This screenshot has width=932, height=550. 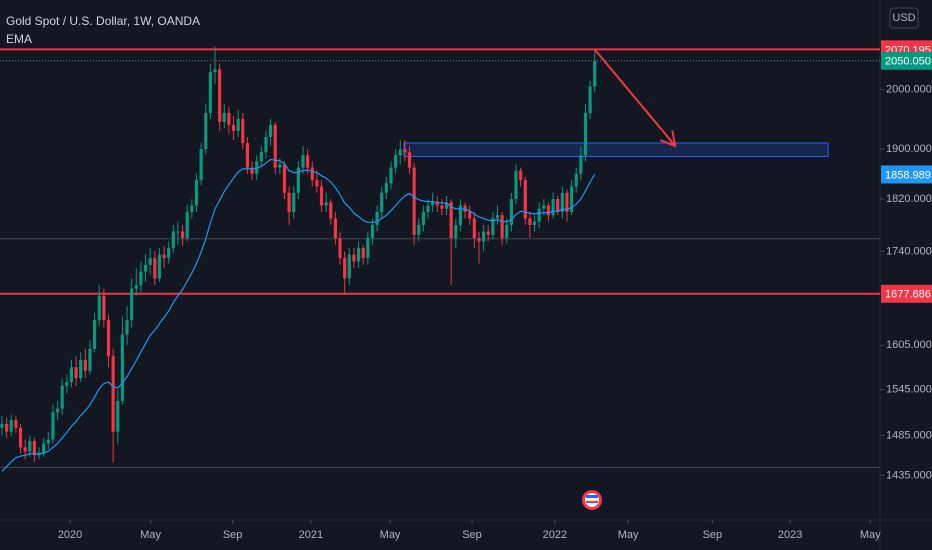 What do you see at coordinates (555, 535) in the screenshot?
I see `x-tick-label: 2022` at bounding box center [555, 535].